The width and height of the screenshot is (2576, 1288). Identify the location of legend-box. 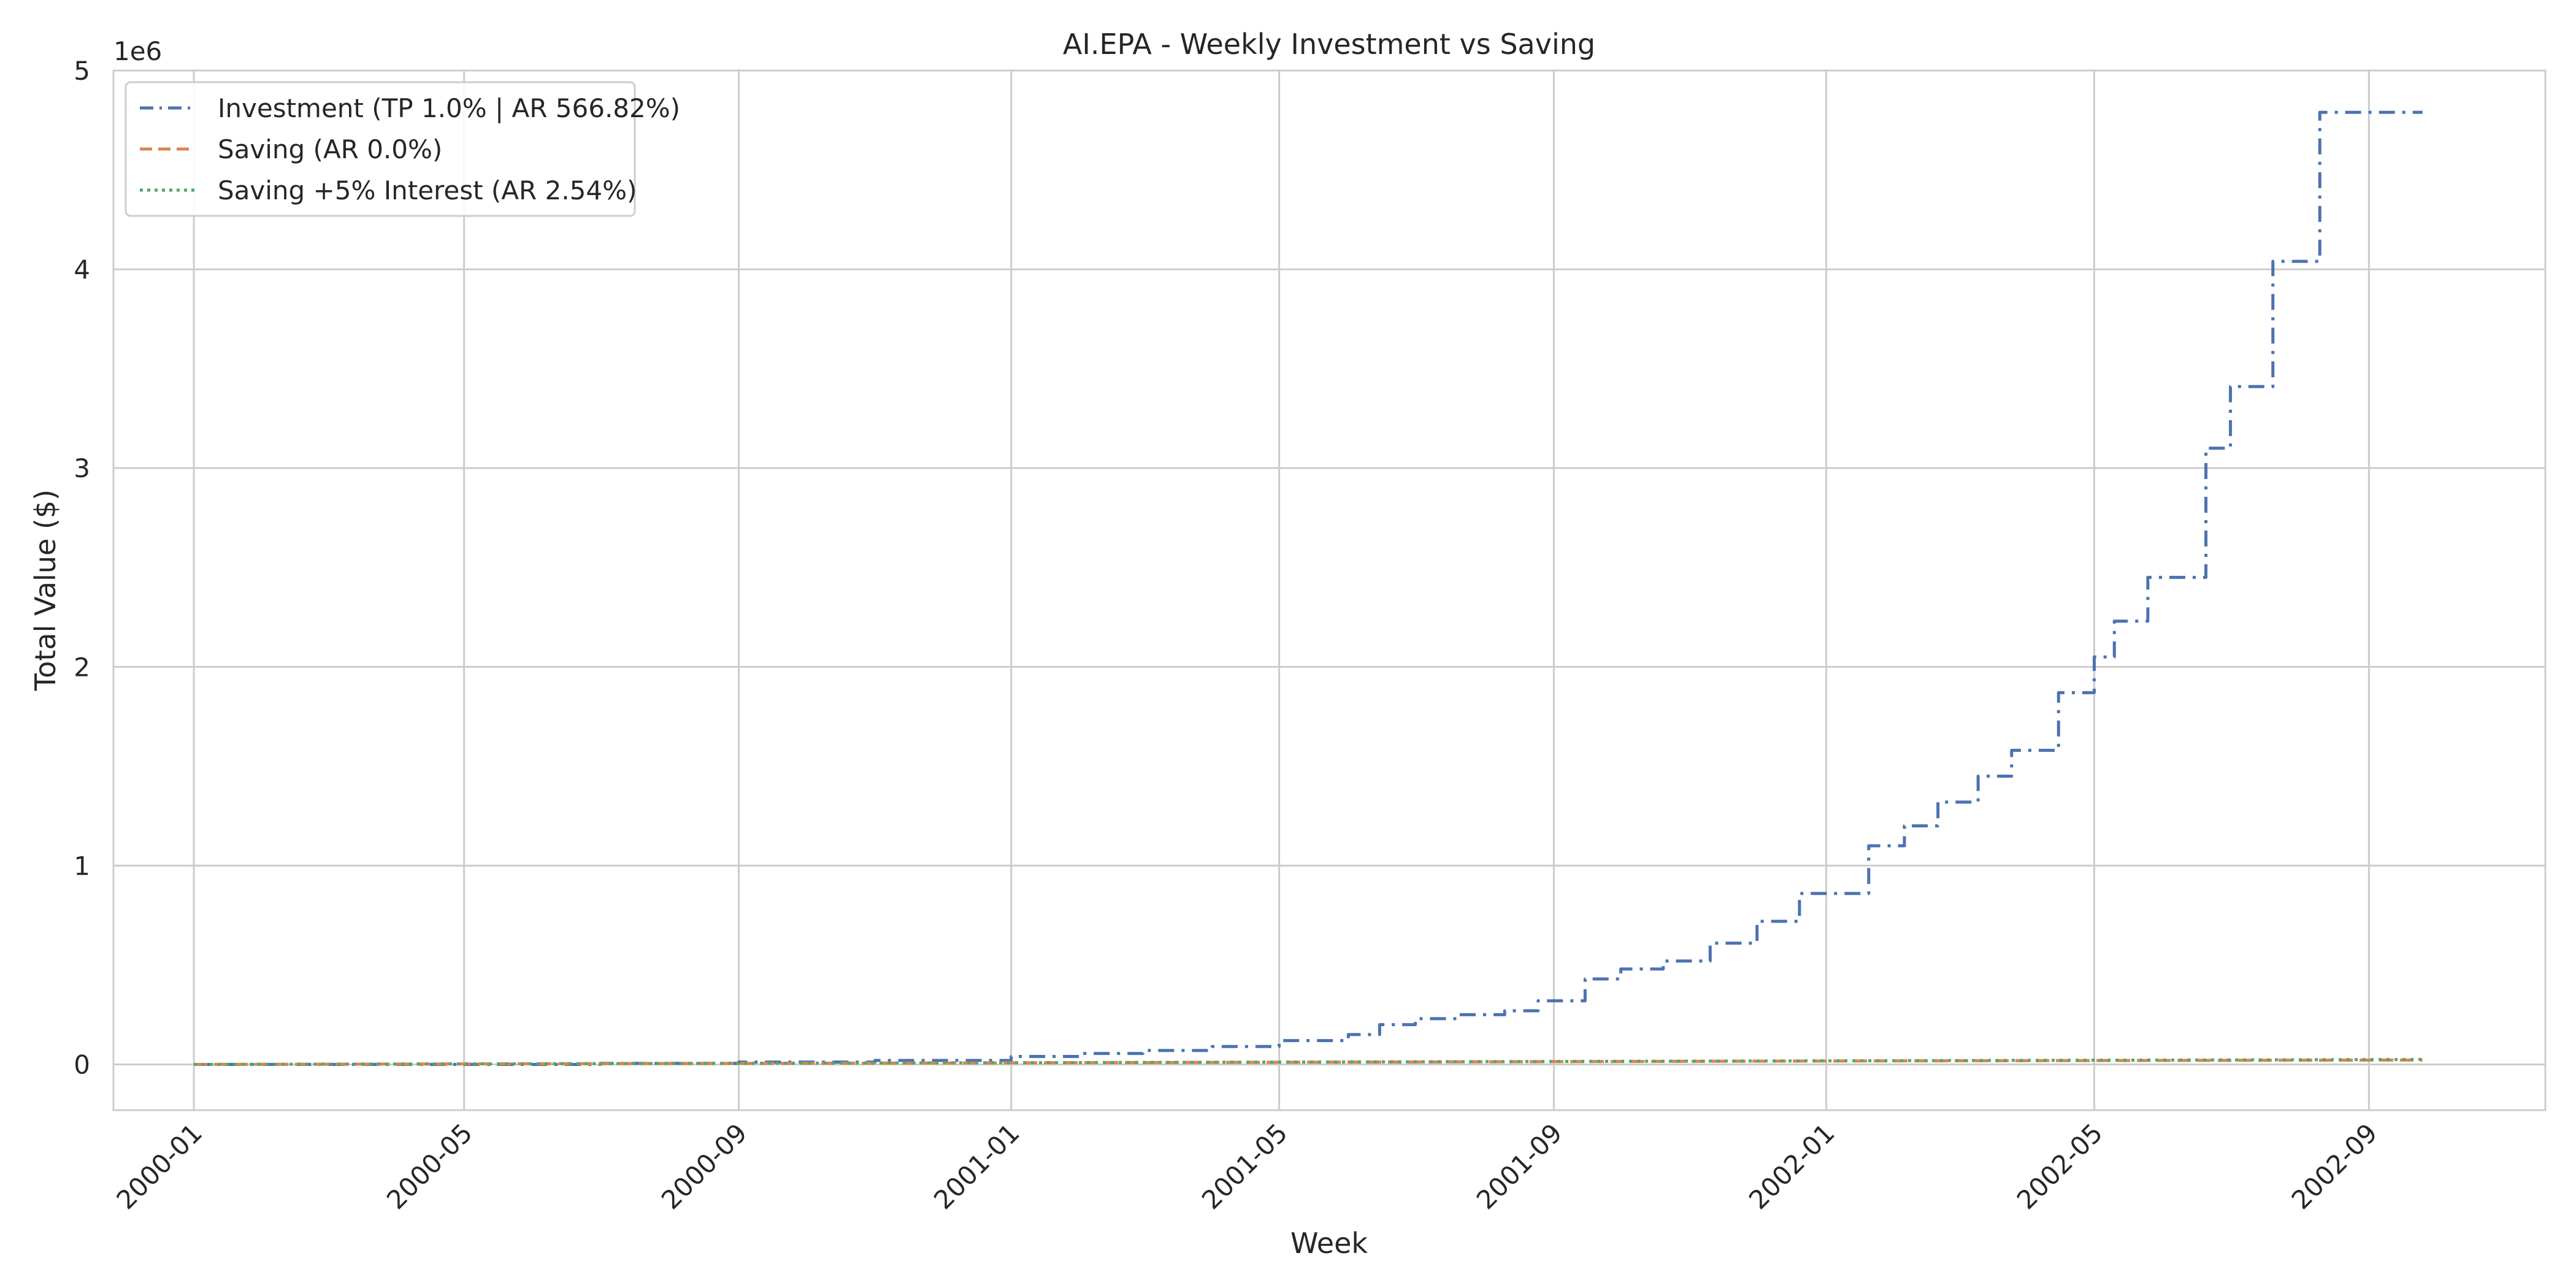
(380, 149).